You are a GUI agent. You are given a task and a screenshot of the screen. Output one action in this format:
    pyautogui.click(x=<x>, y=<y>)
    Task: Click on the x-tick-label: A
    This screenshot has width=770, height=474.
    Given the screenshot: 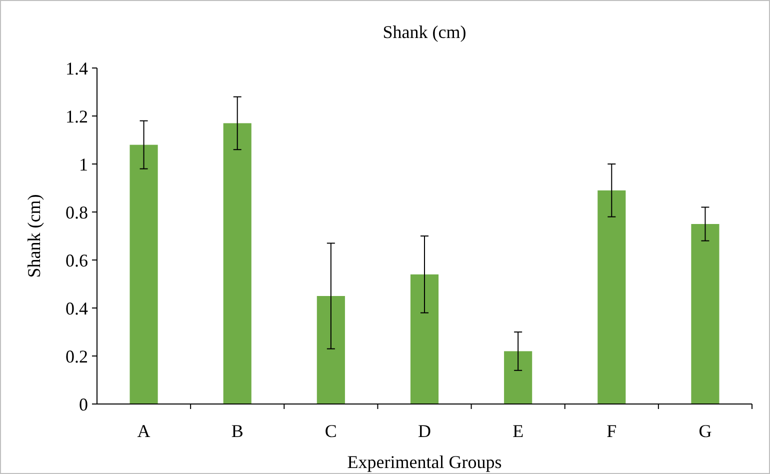 What is the action you would take?
    pyautogui.click(x=143, y=431)
    